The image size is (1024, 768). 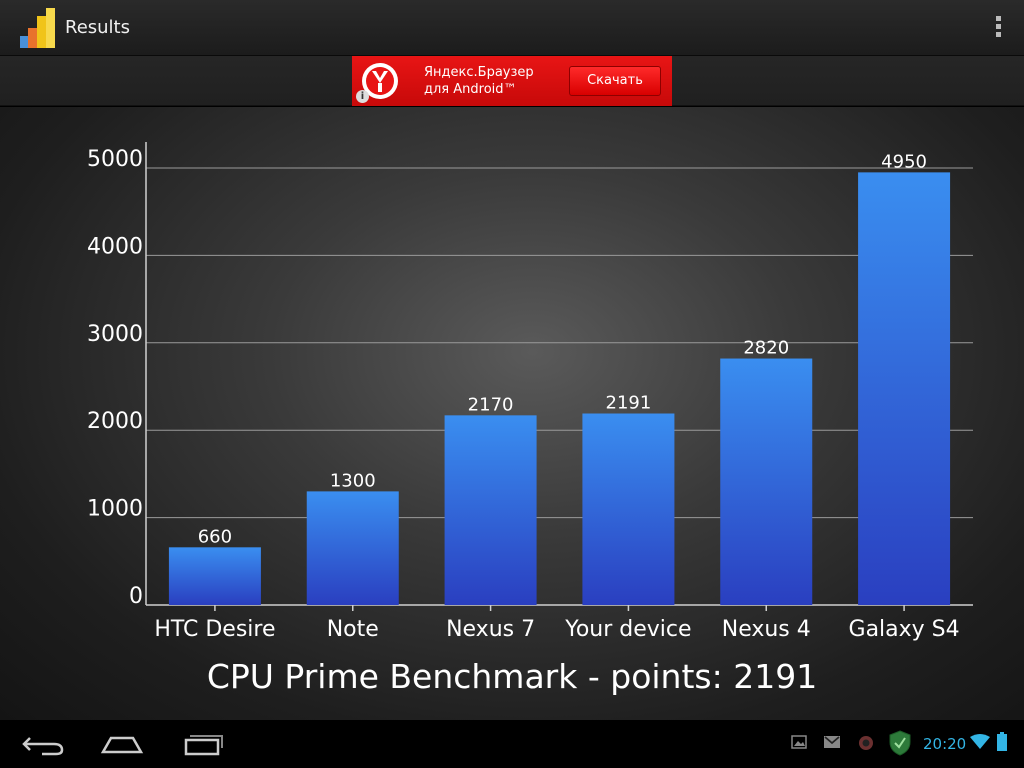 I want to click on antivirus-shield-icon, so click(x=900, y=743).